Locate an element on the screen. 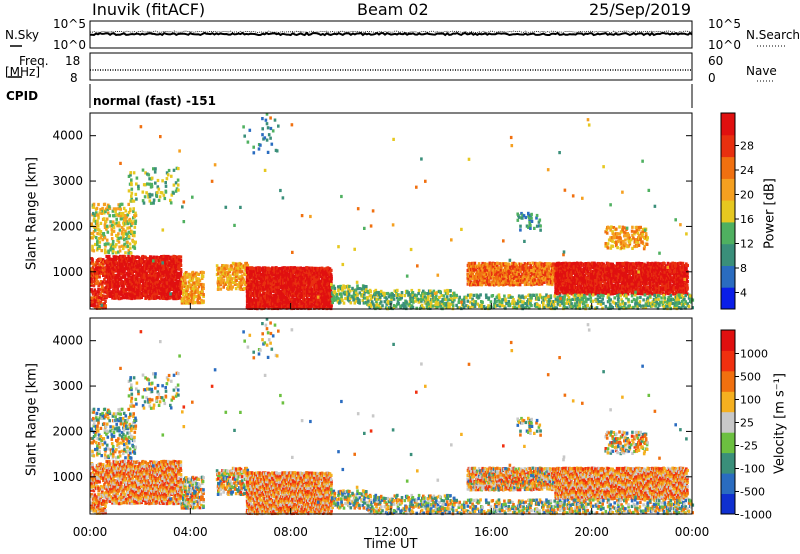 This screenshot has height=554, width=800. freq-panel-frame is located at coordinates (391, 66).